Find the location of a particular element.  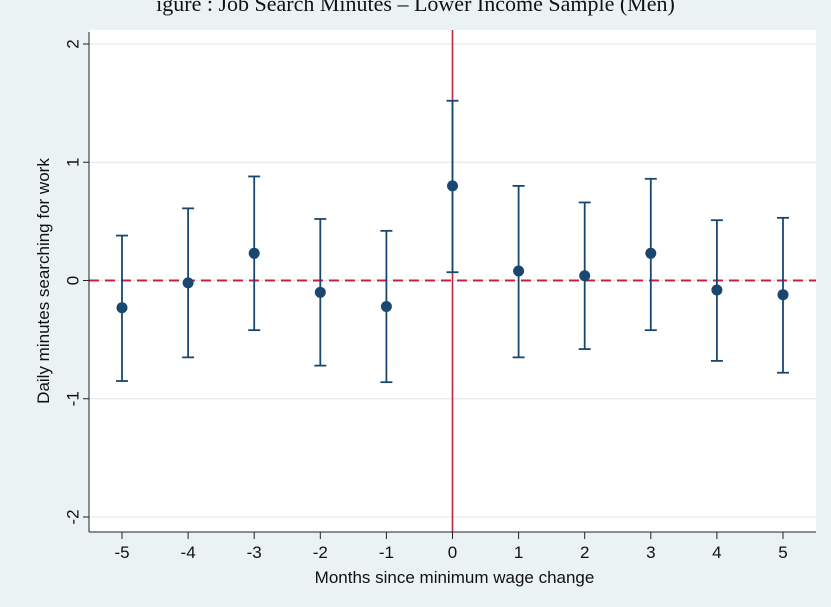

y-tick-label: 1 is located at coordinates (73, 162).